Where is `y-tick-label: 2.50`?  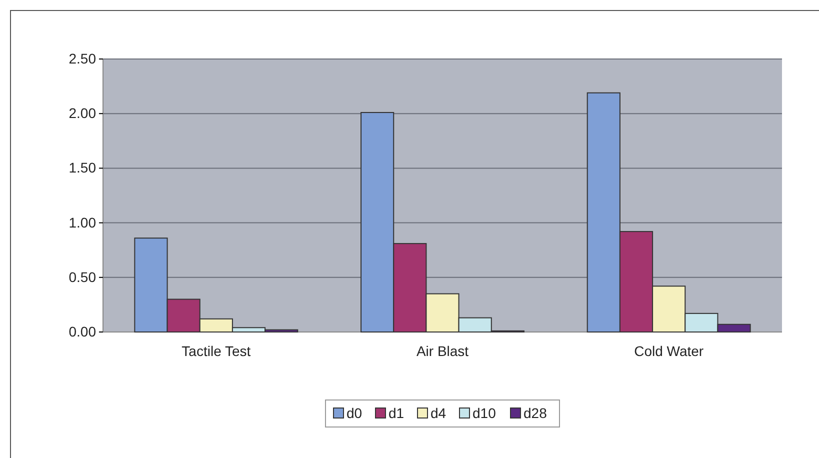 y-tick-label: 2.50 is located at coordinates (82, 58).